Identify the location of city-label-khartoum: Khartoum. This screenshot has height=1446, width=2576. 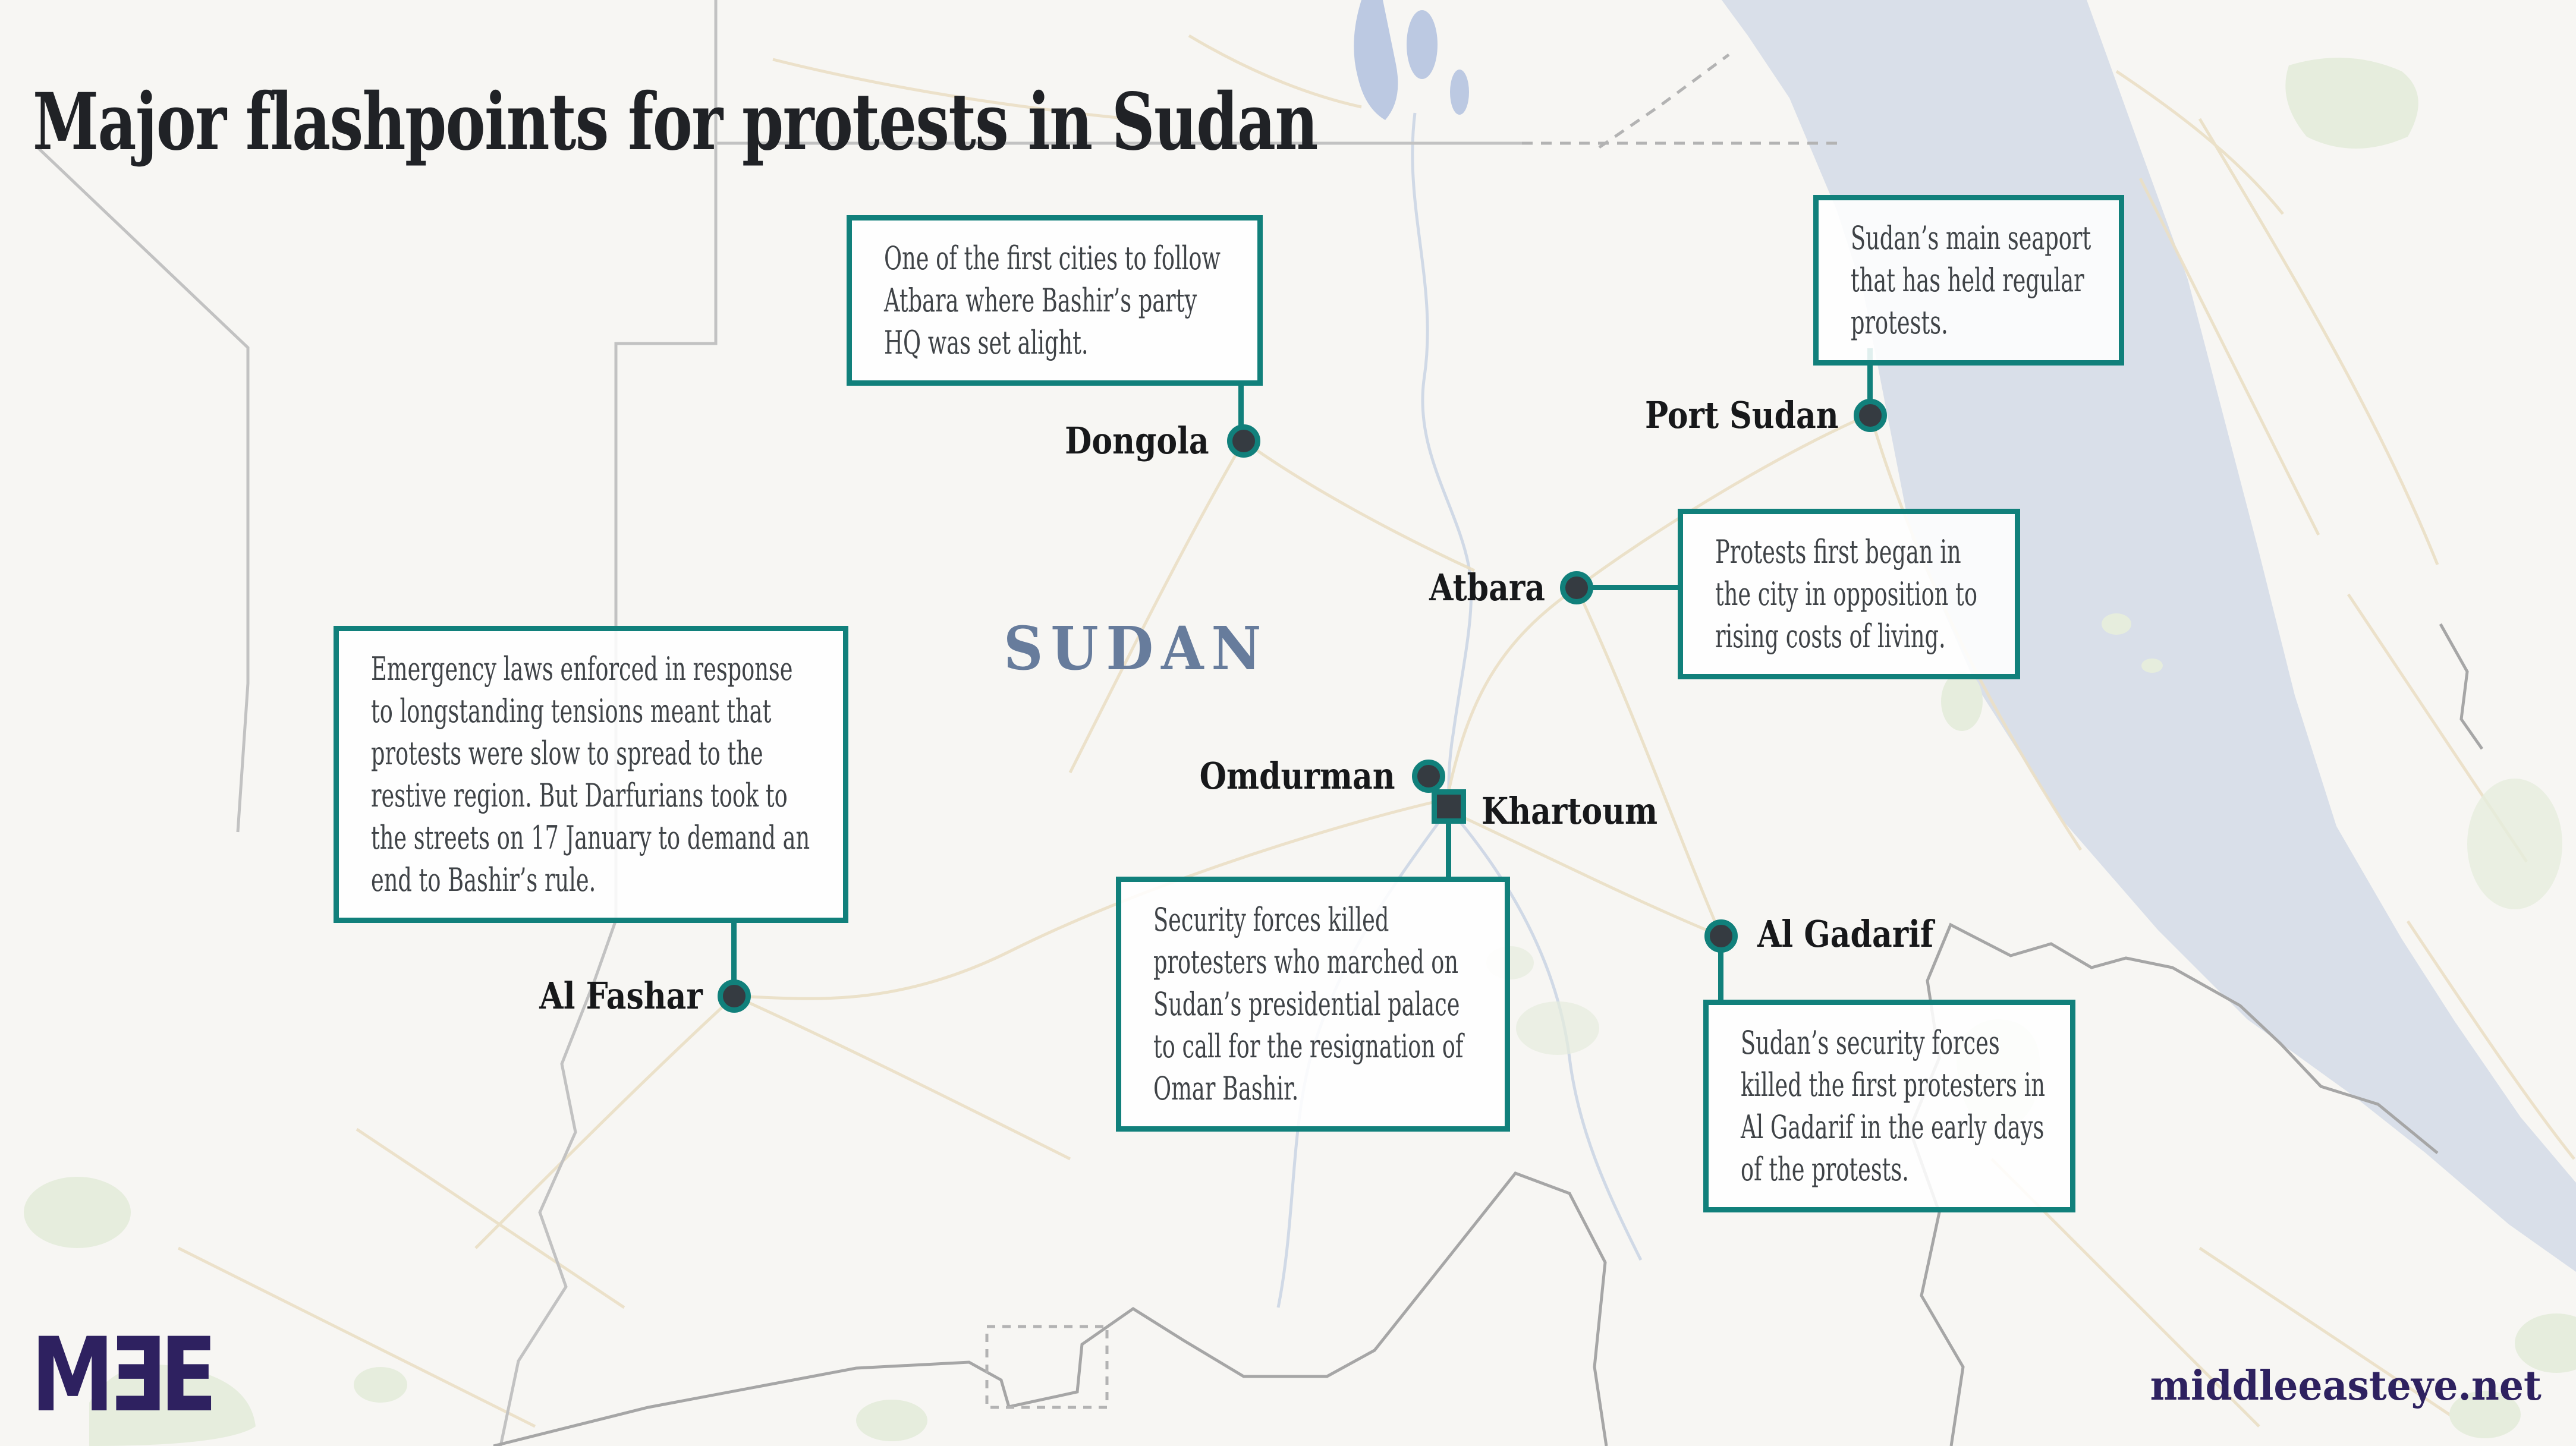
(1570, 811).